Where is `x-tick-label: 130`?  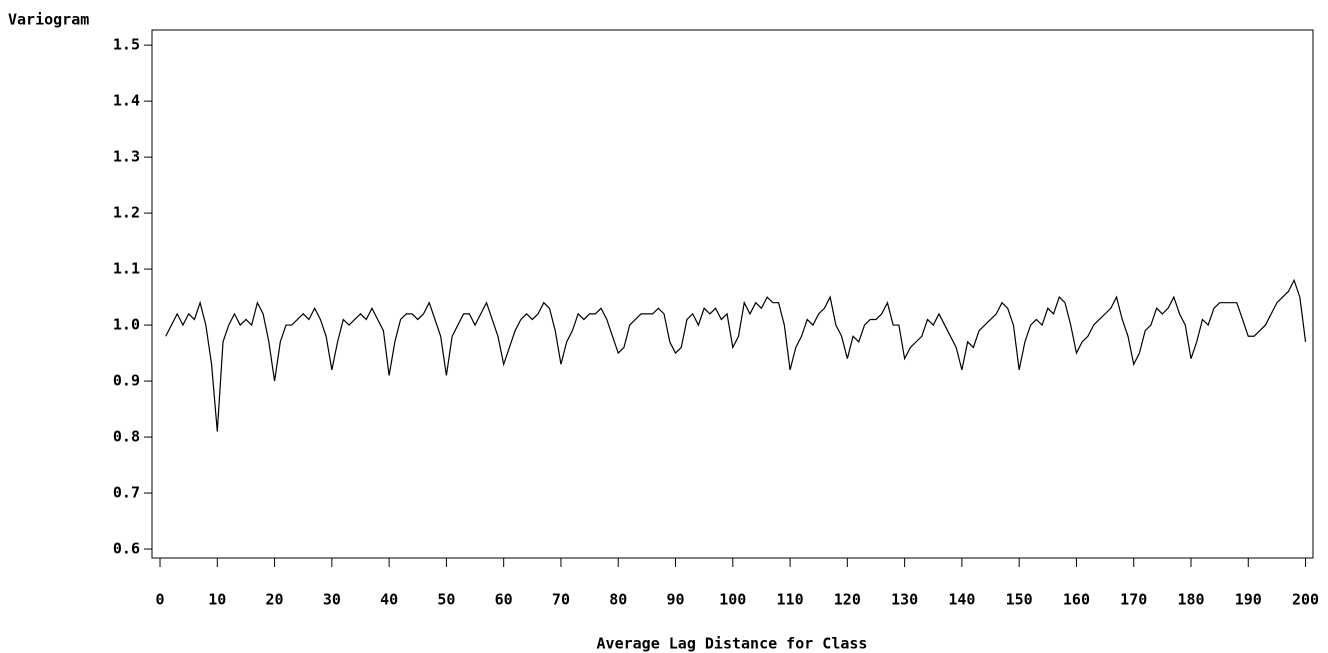
x-tick-label: 130 is located at coordinates (904, 600).